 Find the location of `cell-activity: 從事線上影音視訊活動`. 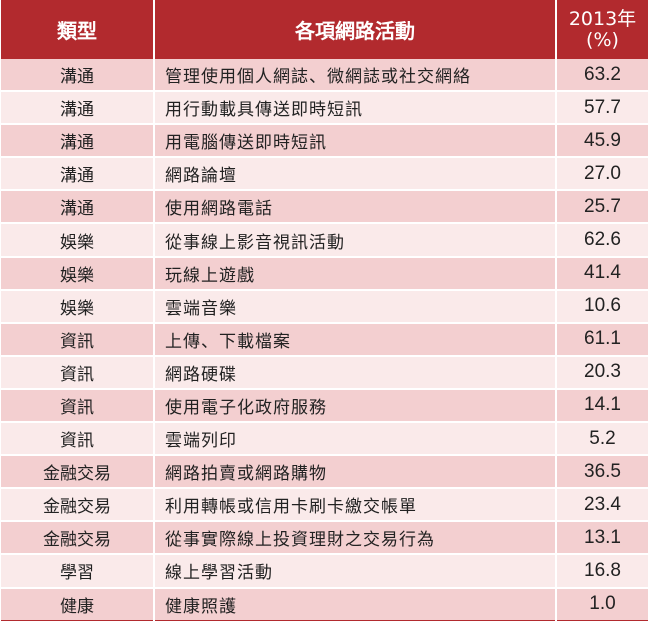

cell-activity: 從事線上影音視訊活動 is located at coordinates (355, 240).